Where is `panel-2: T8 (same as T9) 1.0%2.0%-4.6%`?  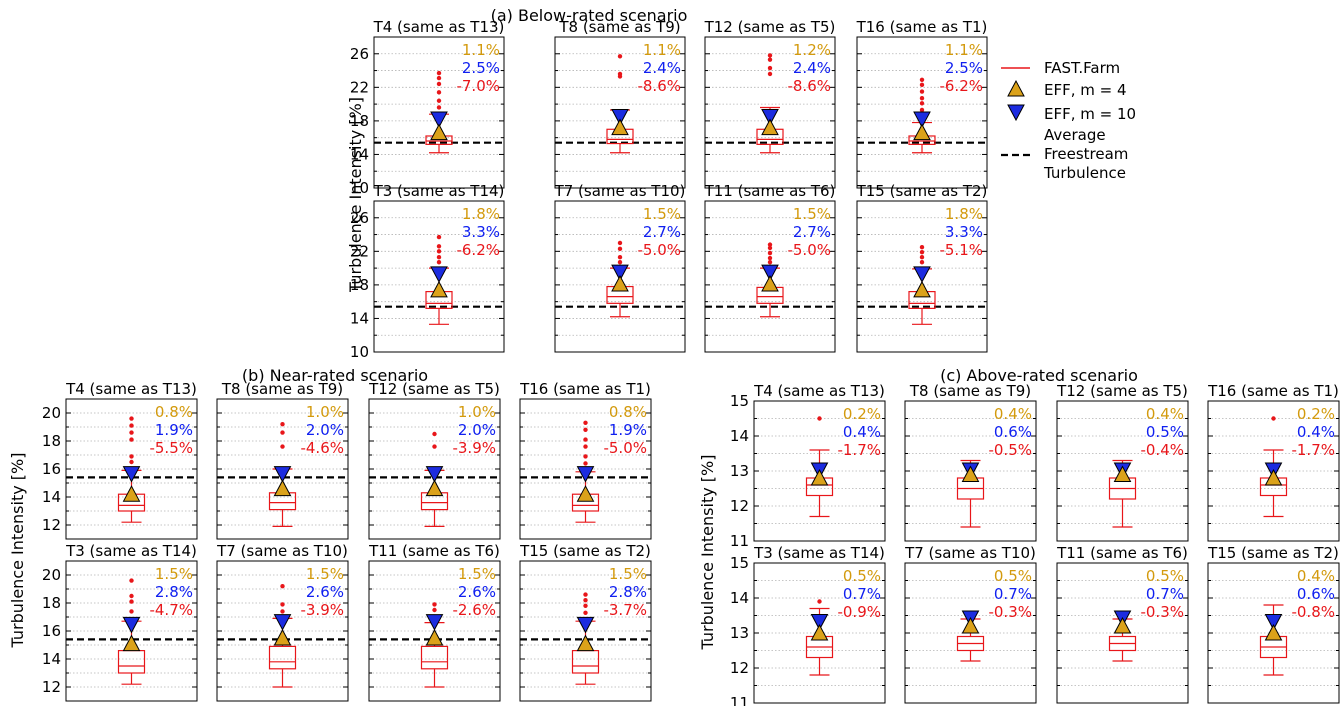 panel-2: T8 (same as T9) 1.0%2.0%-4.6% is located at coordinates (282, 460).